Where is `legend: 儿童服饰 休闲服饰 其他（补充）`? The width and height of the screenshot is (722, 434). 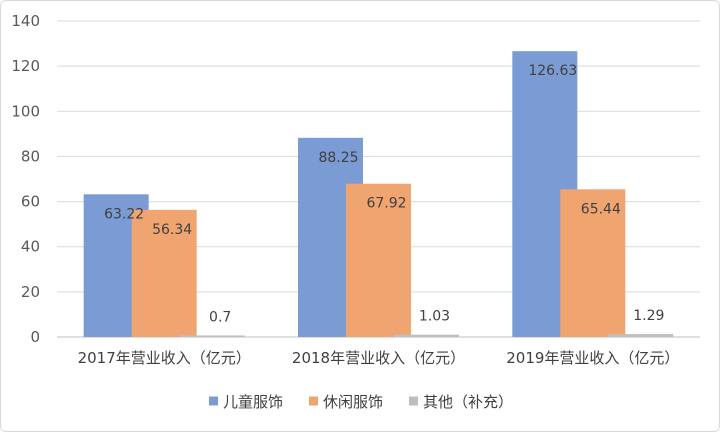 legend: 儿童服饰 休闲服饰 其他（补充） is located at coordinates (361, 402).